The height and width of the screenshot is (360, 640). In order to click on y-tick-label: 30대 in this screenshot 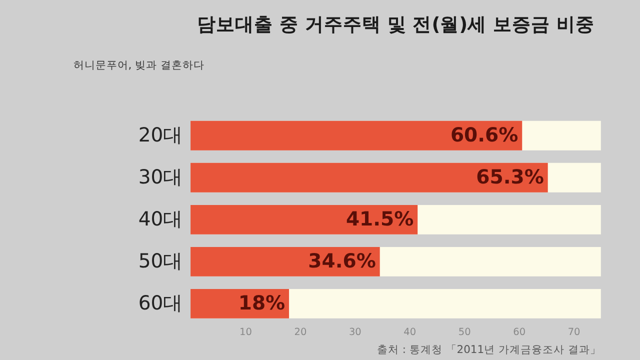, I will do `click(161, 177)`.